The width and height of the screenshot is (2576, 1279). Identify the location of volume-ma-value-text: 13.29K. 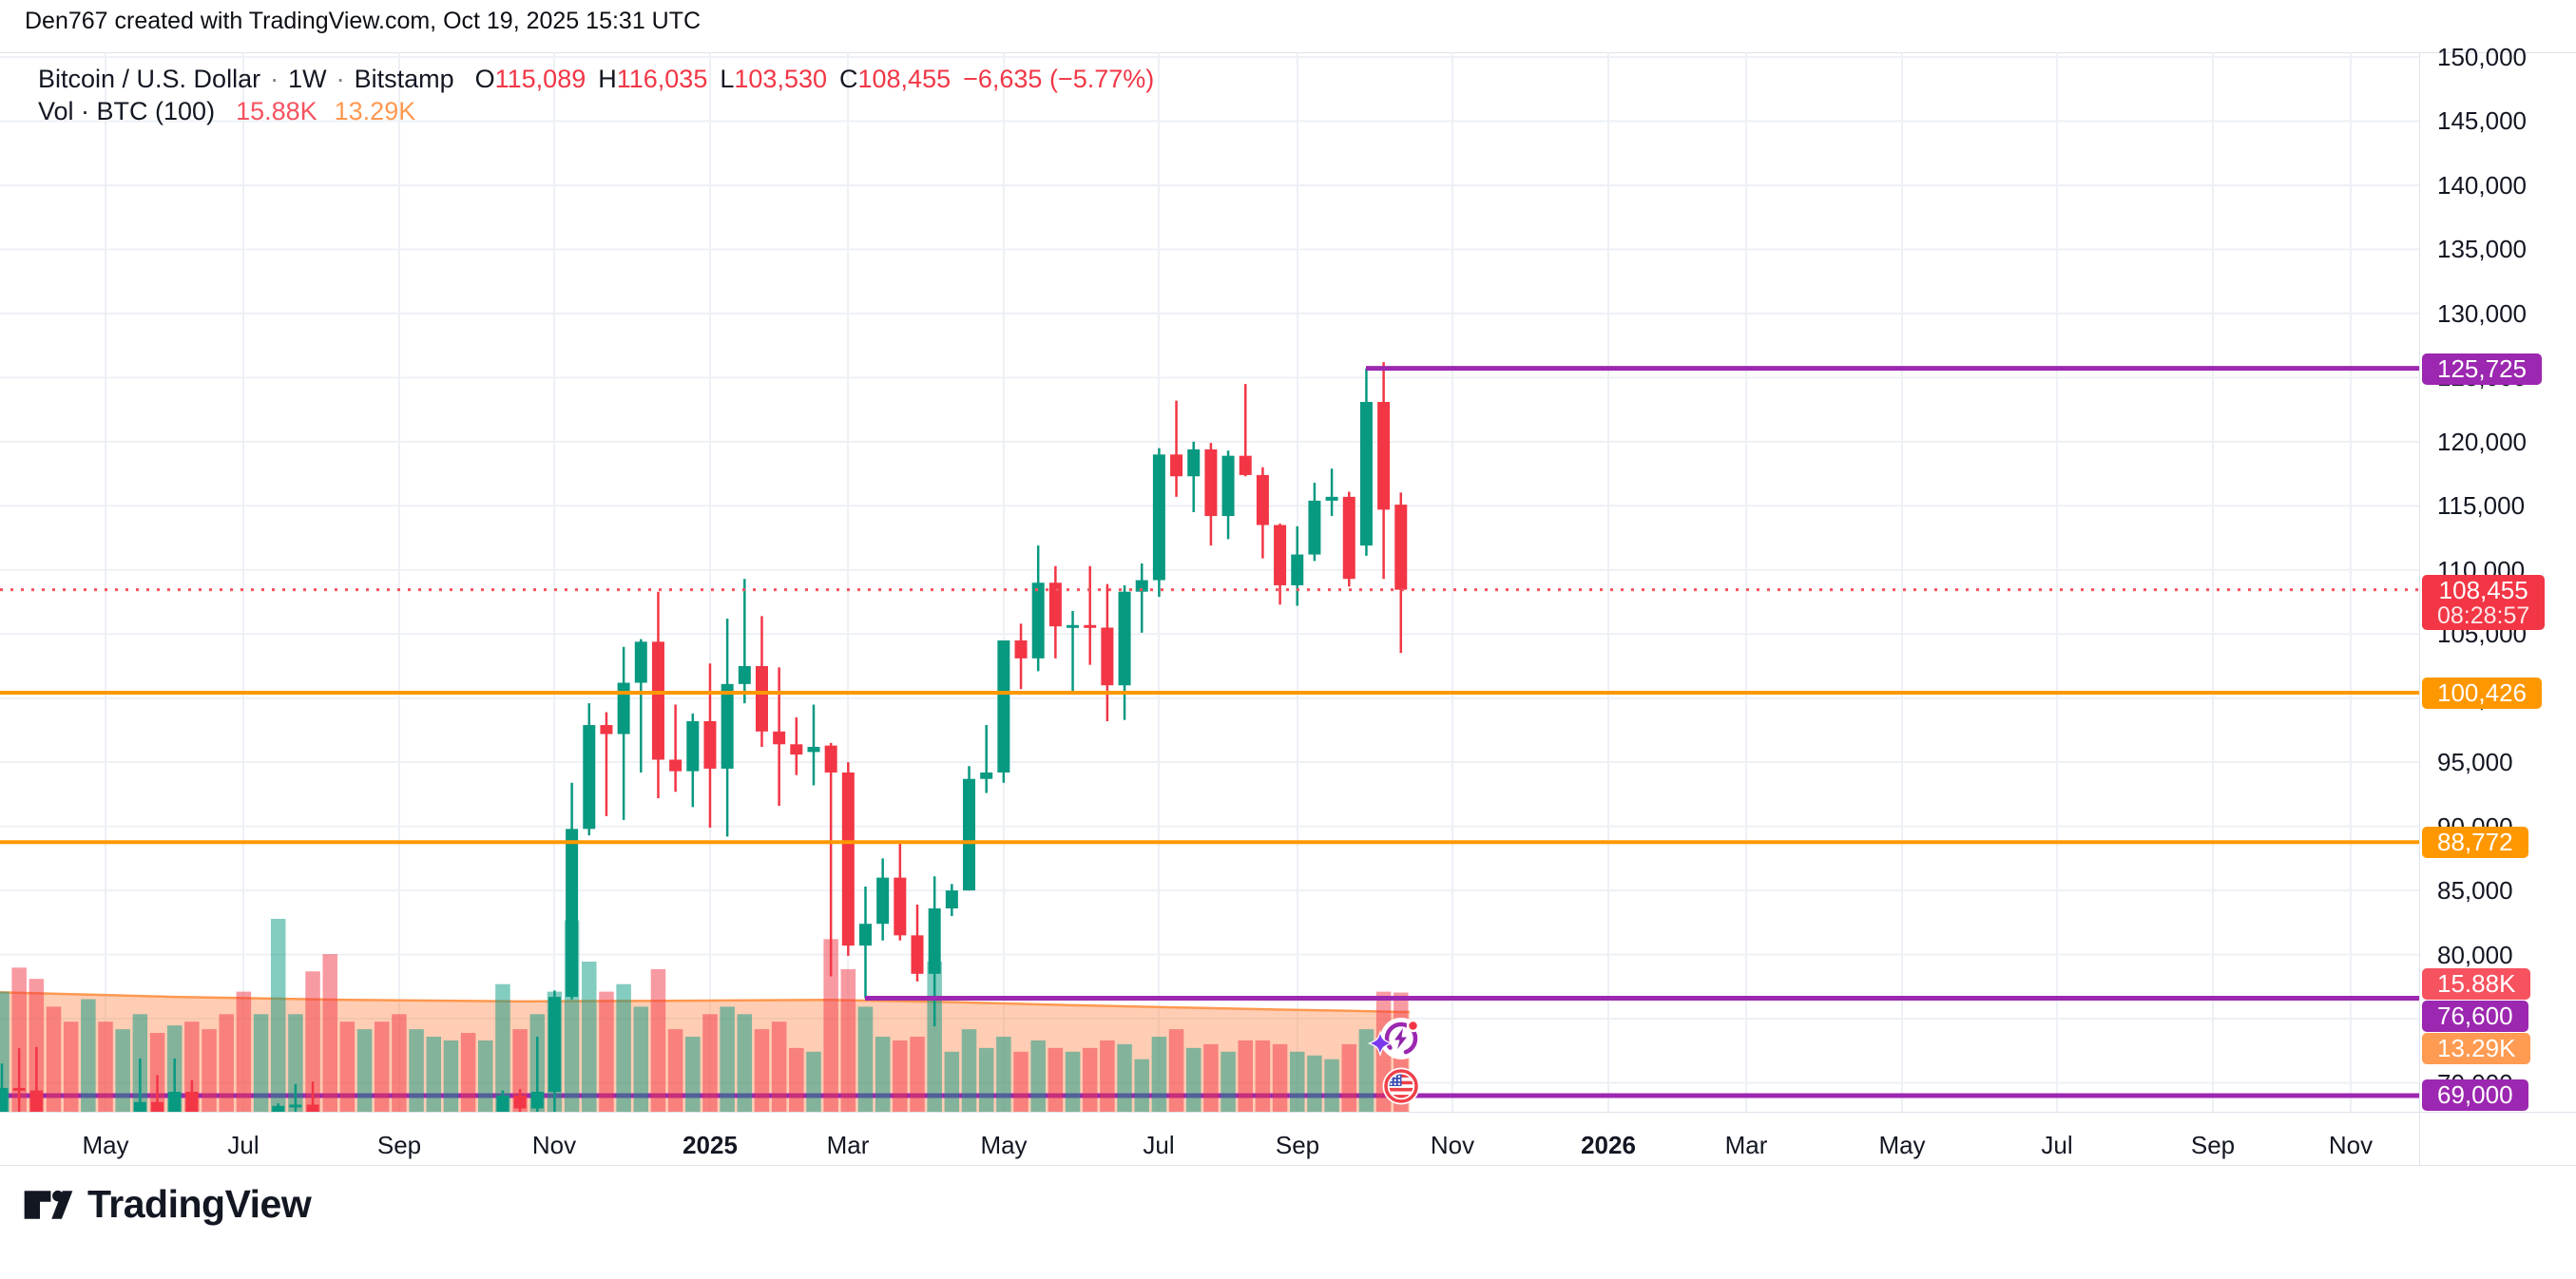
(375, 111).